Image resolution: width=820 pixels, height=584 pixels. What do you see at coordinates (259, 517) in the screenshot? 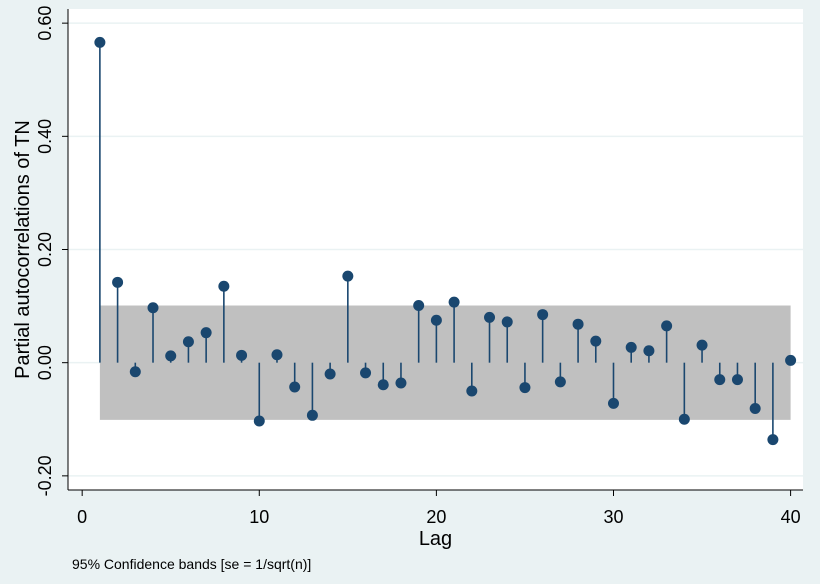
I see `x-tick-label: 10` at bounding box center [259, 517].